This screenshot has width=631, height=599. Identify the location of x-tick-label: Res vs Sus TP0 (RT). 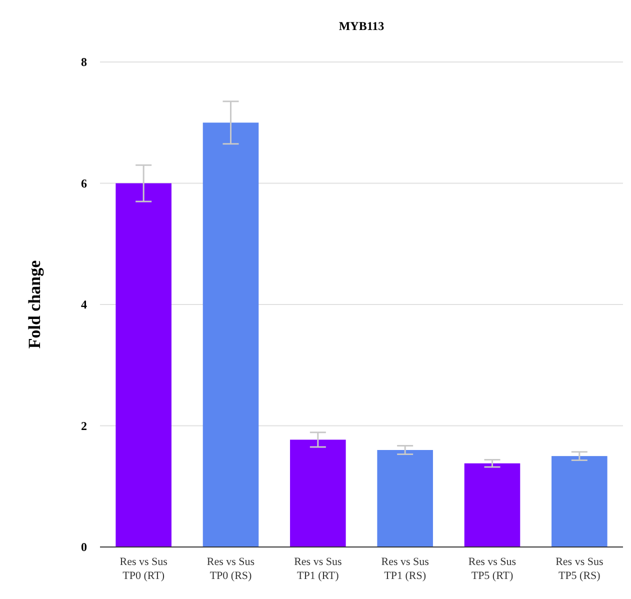
(144, 569).